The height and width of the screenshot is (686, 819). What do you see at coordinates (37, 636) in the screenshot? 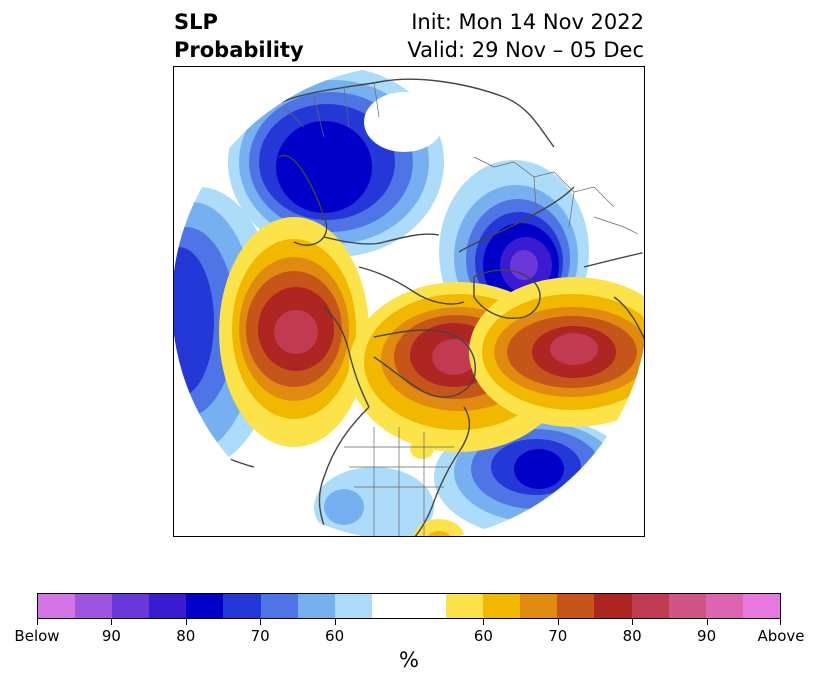
I see `colorbar-tick-label: Below` at bounding box center [37, 636].